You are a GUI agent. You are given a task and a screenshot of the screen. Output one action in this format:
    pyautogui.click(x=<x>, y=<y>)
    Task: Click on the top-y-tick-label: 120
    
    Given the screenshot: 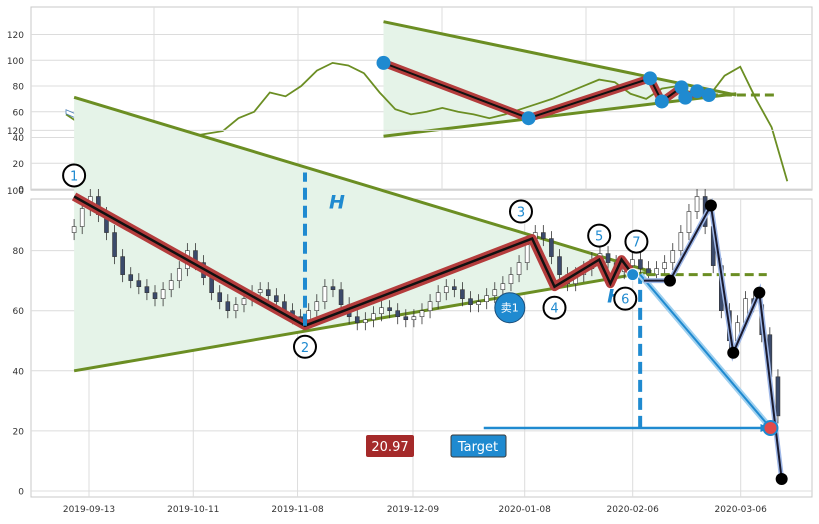 What is the action you would take?
    pyautogui.click(x=15, y=36)
    